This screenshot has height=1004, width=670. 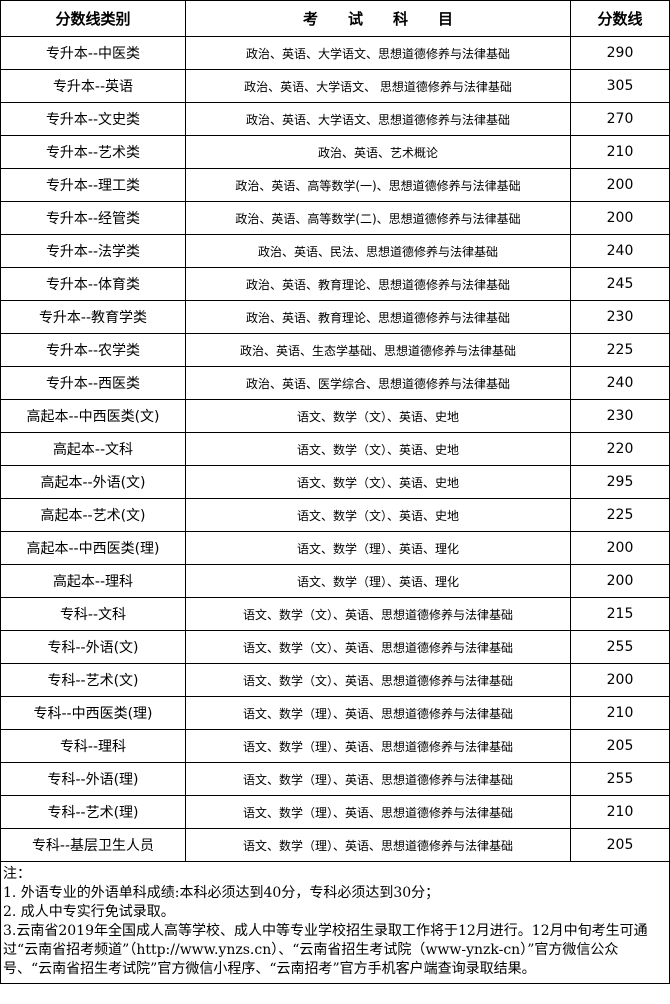 What do you see at coordinates (93, 284) in the screenshot?
I see `category-cell: 专升本--体育类` at bounding box center [93, 284].